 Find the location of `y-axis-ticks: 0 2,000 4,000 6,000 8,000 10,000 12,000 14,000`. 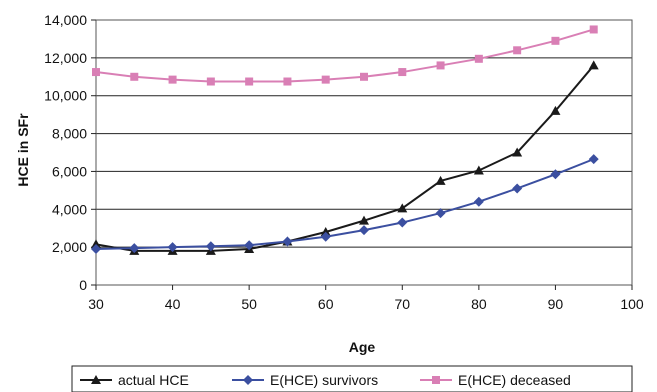

y-axis-ticks: 0 2,000 4,000 6,000 8,000 10,000 12,000 14,000 is located at coordinates (70, 152).